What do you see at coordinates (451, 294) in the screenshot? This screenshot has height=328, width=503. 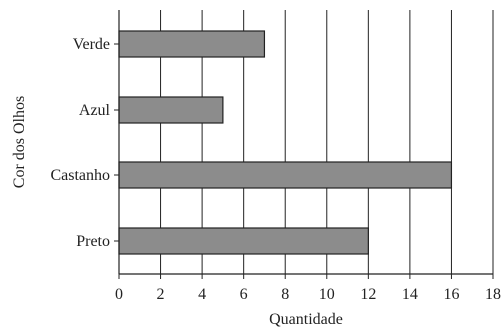 I see `x-tick-label-16: 16` at bounding box center [451, 294].